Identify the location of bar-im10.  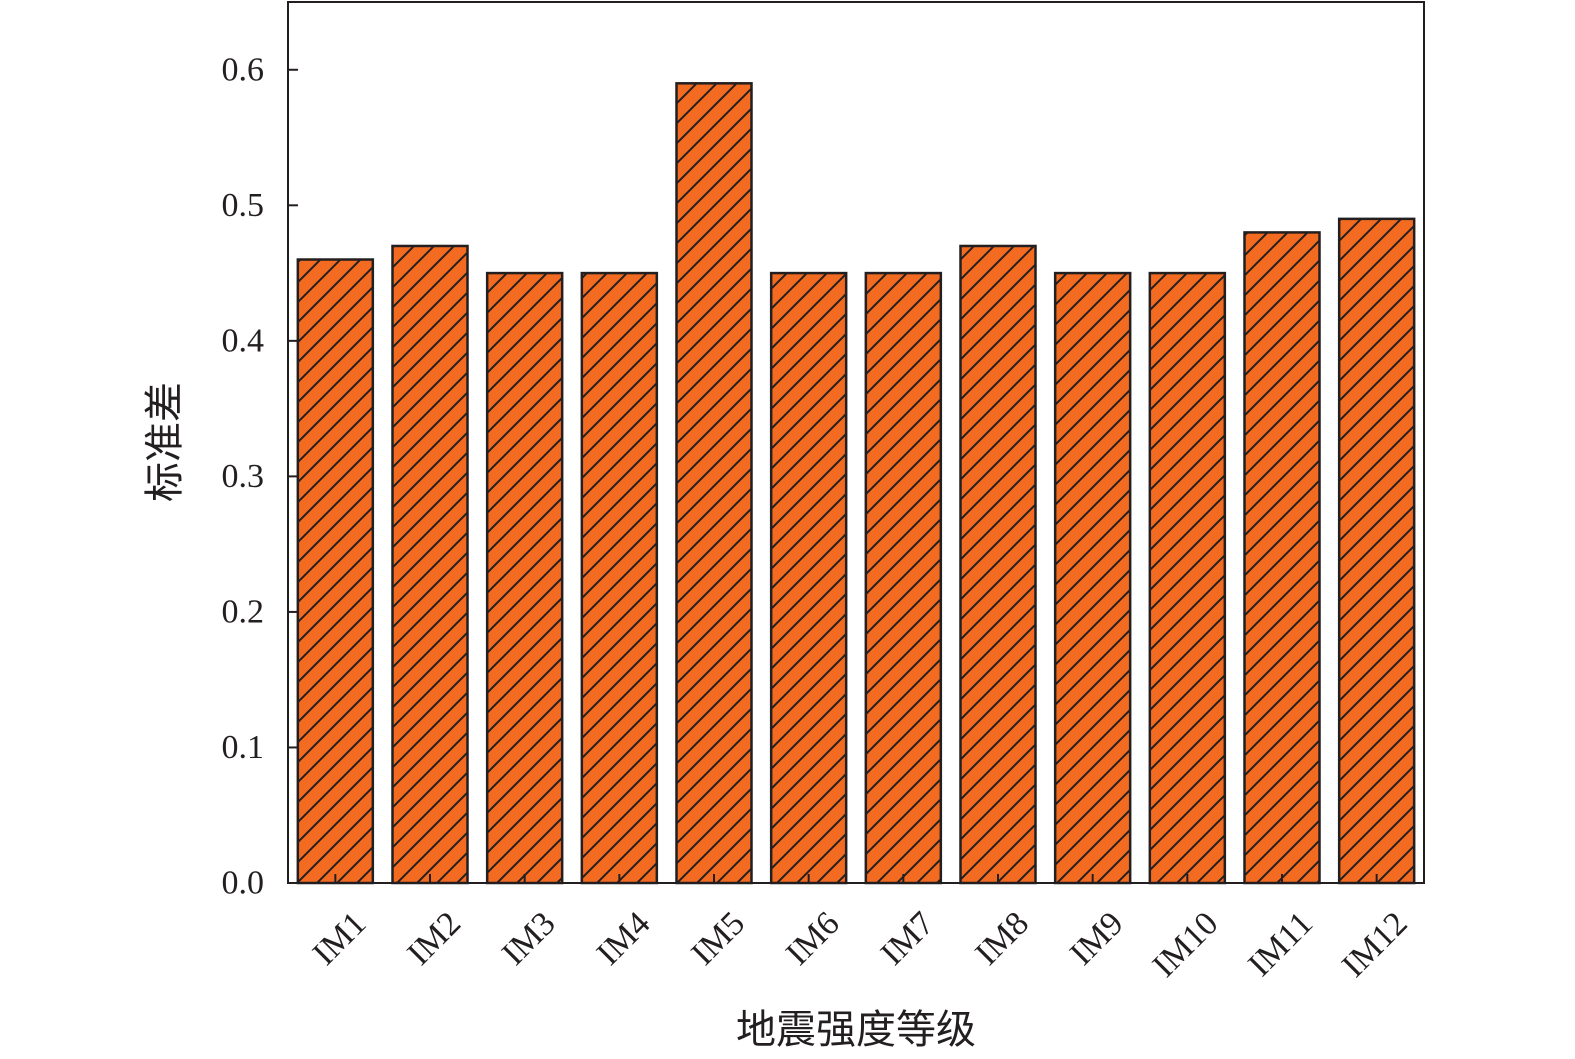
(1187, 578).